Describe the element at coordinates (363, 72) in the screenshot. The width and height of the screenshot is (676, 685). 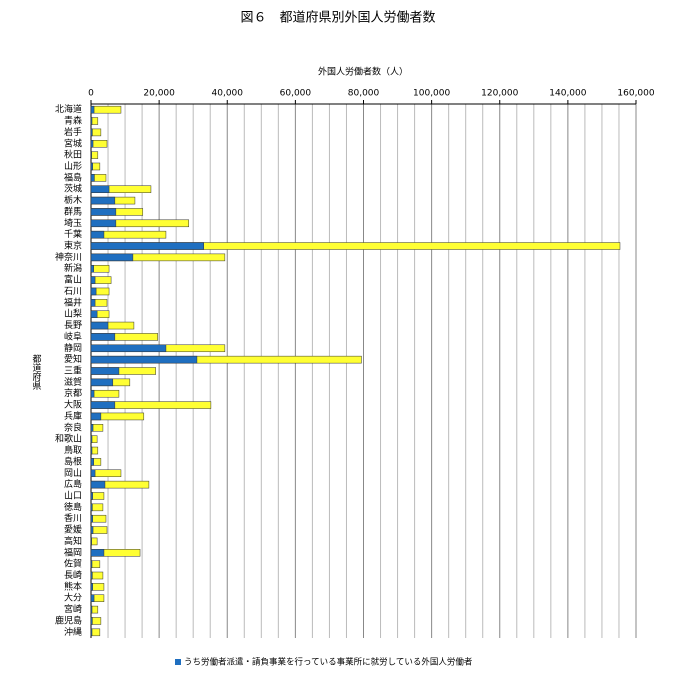
I see `x-axis-label: 外国人労働者数（人）` at that location.